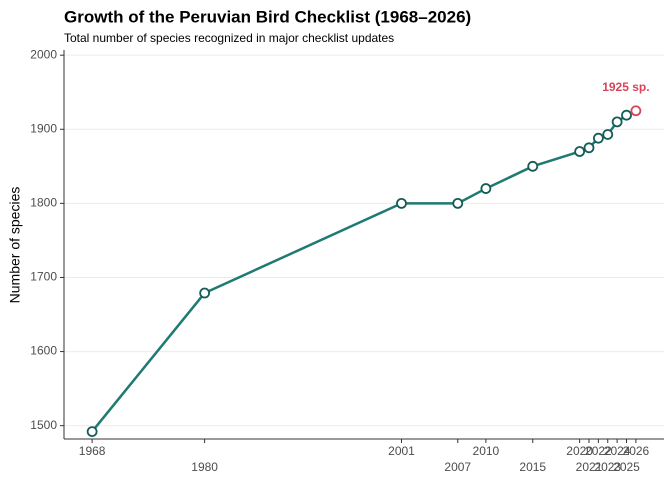 This screenshot has height=480, width=672. What do you see at coordinates (625, 87) in the screenshot?
I see `annotation: 1925 sp.` at bounding box center [625, 87].